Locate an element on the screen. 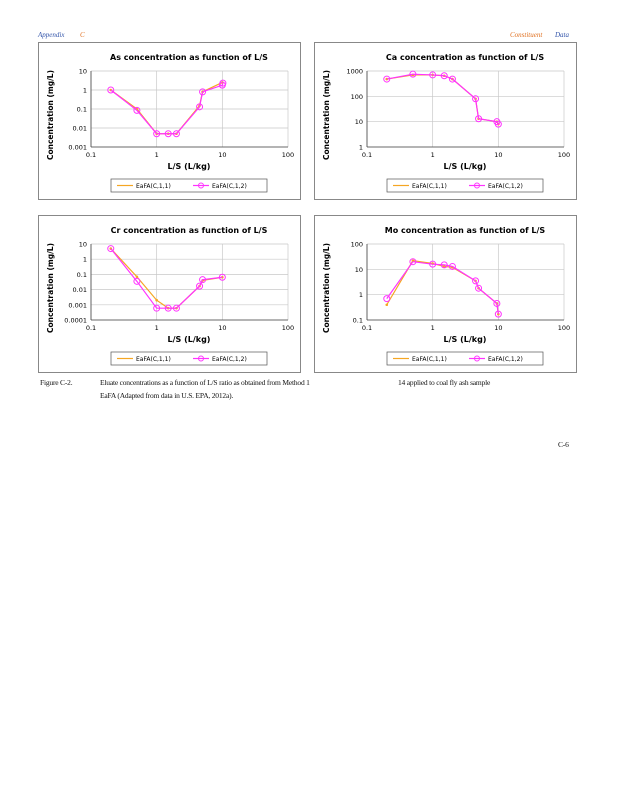 This screenshot has height=800, width=618. header-data: Data is located at coordinates (562, 35).